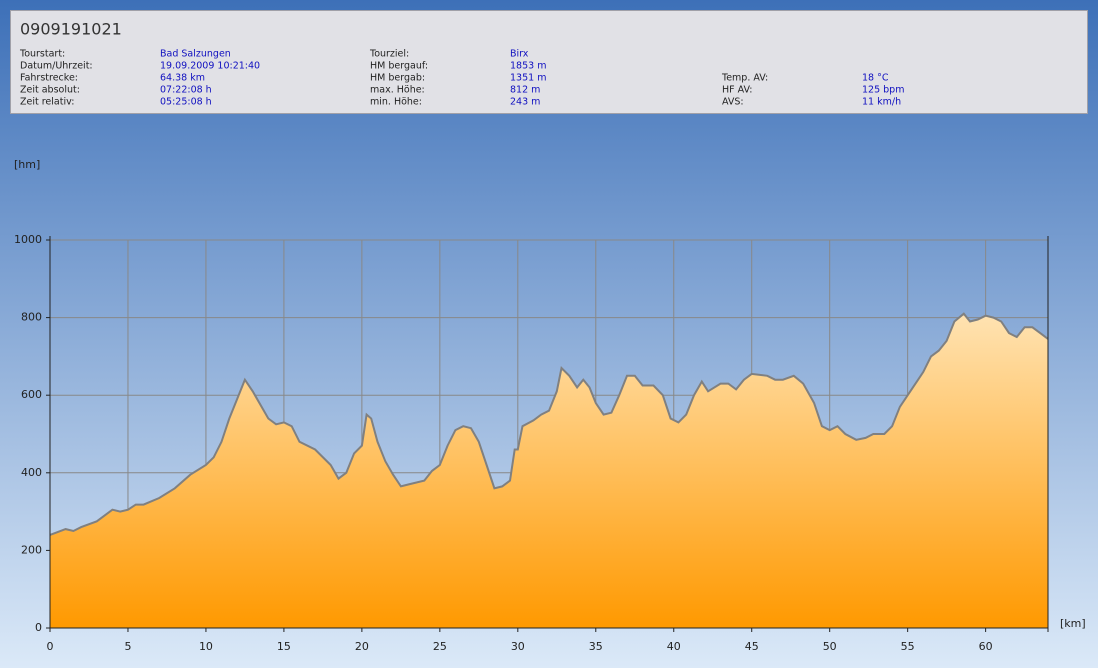 The height and width of the screenshot is (668, 1098). What do you see at coordinates (519, 54) in the screenshot?
I see `field-value: Birx` at bounding box center [519, 54].